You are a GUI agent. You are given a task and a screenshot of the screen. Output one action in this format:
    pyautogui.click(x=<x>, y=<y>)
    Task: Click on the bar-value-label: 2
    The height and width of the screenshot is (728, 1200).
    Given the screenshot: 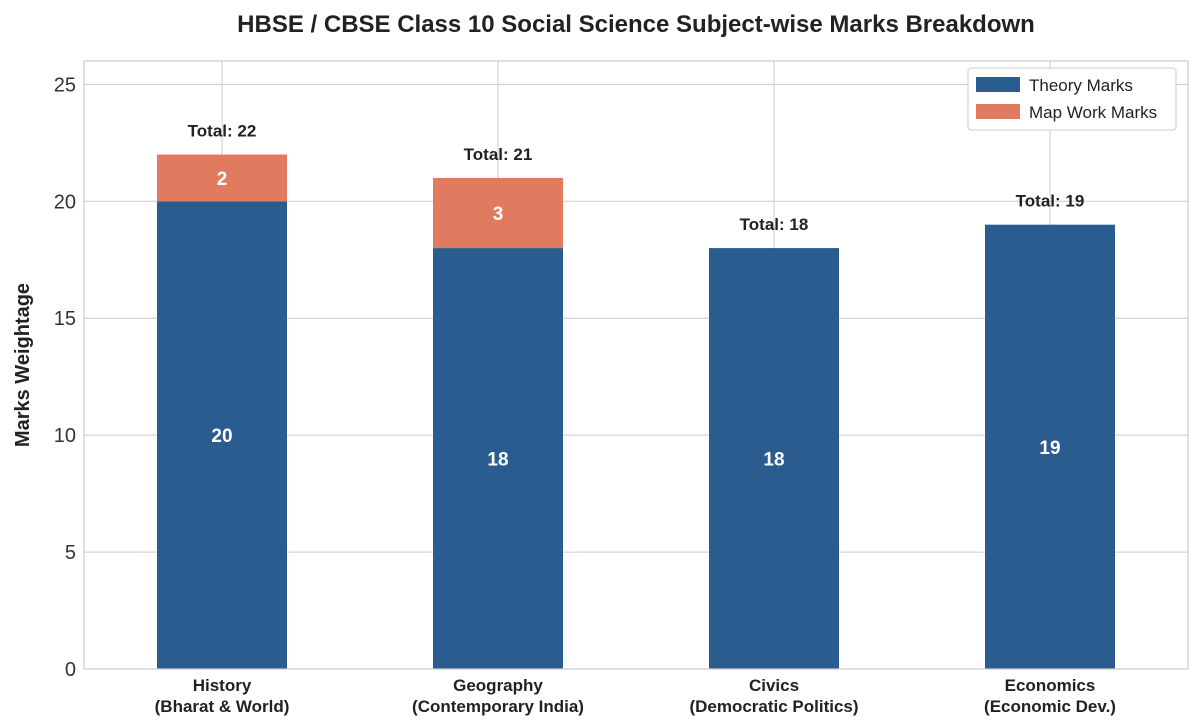 What is the action you would take?
    pyautogui.click(x=222, y=179)
    